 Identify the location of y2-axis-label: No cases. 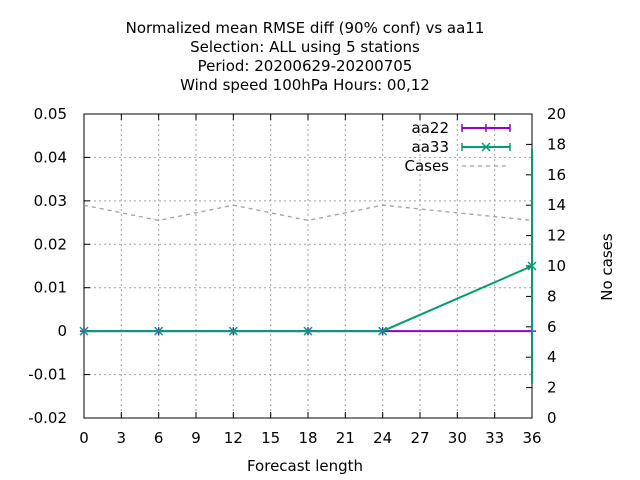
(607, 267).